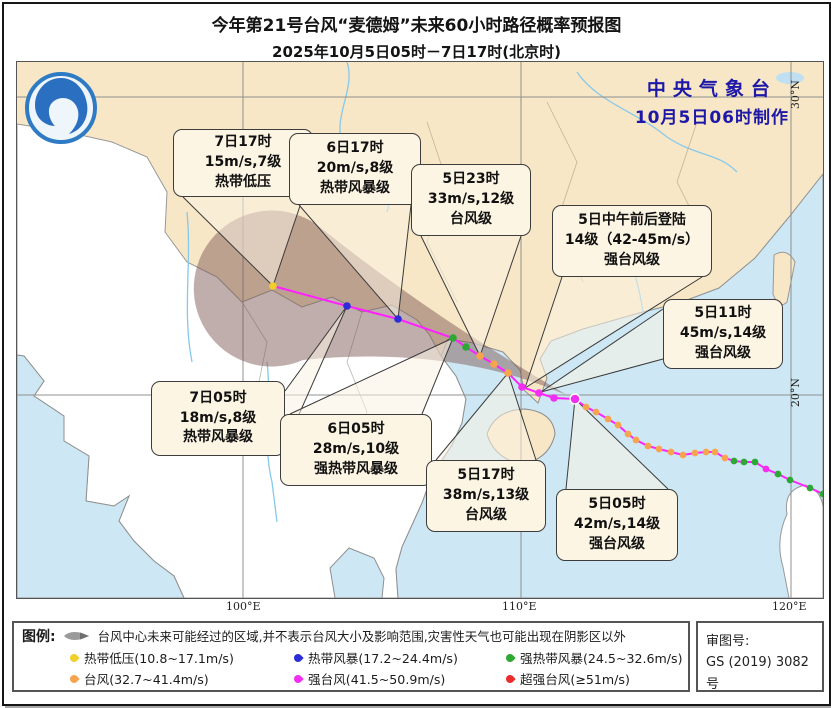 Image resolution: width=831 pixels, height=708 pixels. Describe the element at coordinates (711, 118) in the screenshot. I see `agency-issued-time: 10月5日06时制作` at that location.